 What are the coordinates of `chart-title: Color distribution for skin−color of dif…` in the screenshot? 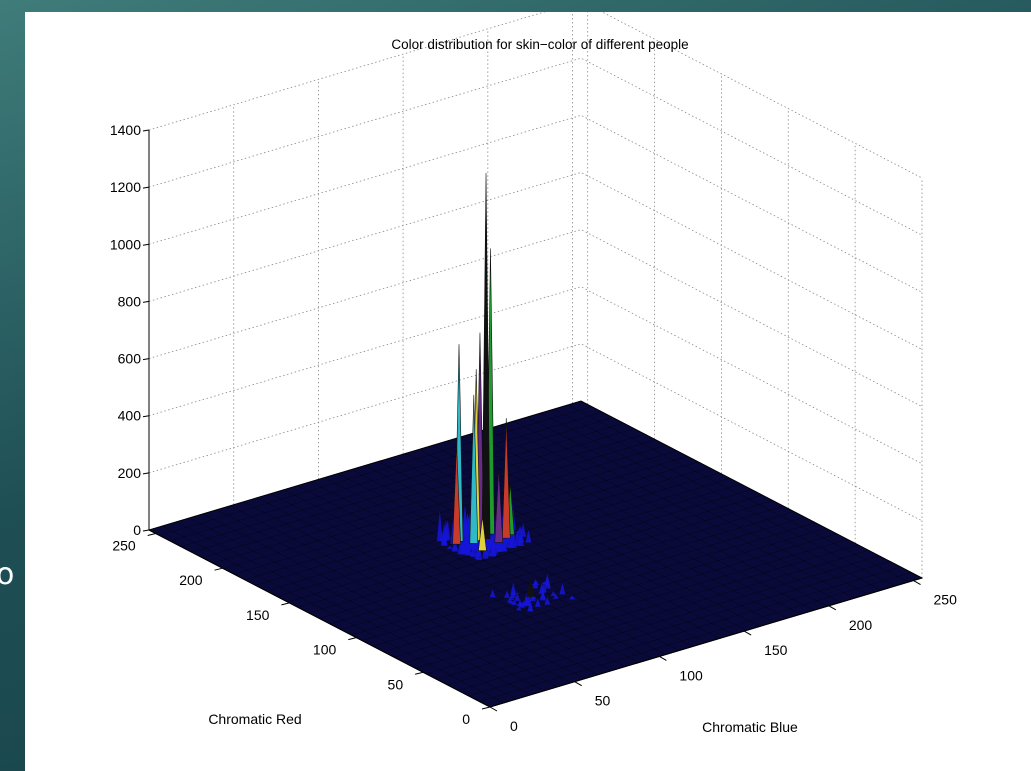 It's located at (539, 44).